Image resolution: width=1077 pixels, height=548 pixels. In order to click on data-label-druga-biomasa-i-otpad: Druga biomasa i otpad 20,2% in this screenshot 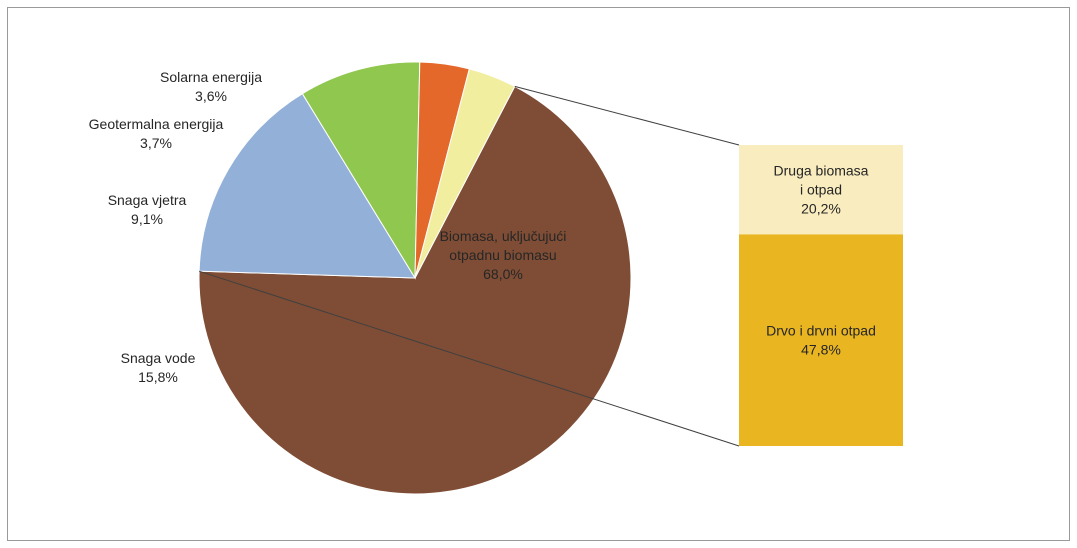, I will do `click(821, 190)`.